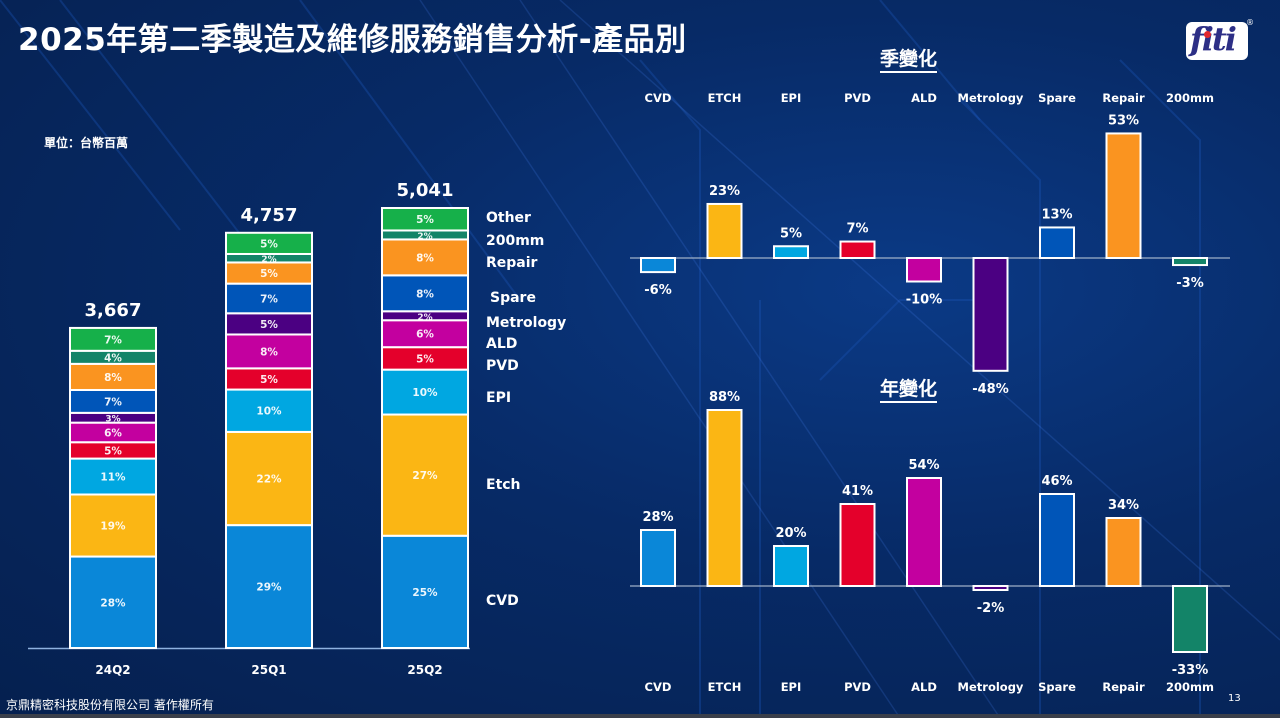  I want to click on bar-total-label: 4,757, so click(269, 215).